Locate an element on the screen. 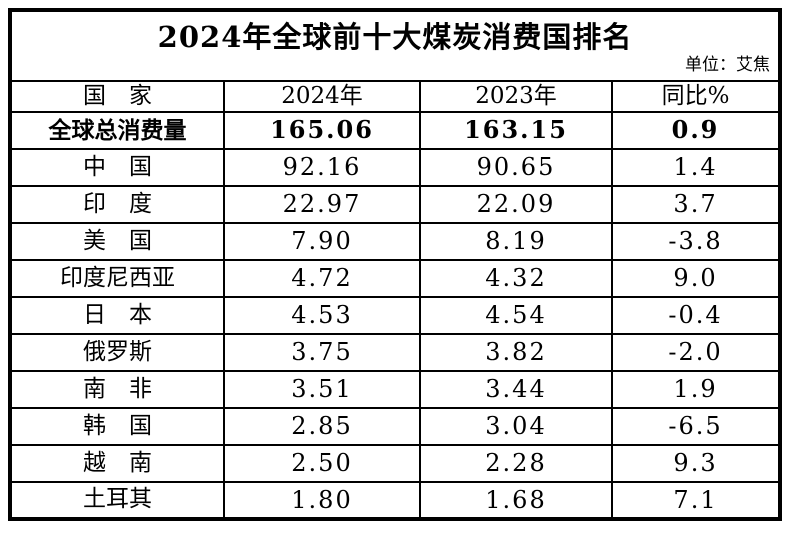  table-row: 俄罗斯 3.75 3.82 -2.0 is located at coordinates (395, 352).